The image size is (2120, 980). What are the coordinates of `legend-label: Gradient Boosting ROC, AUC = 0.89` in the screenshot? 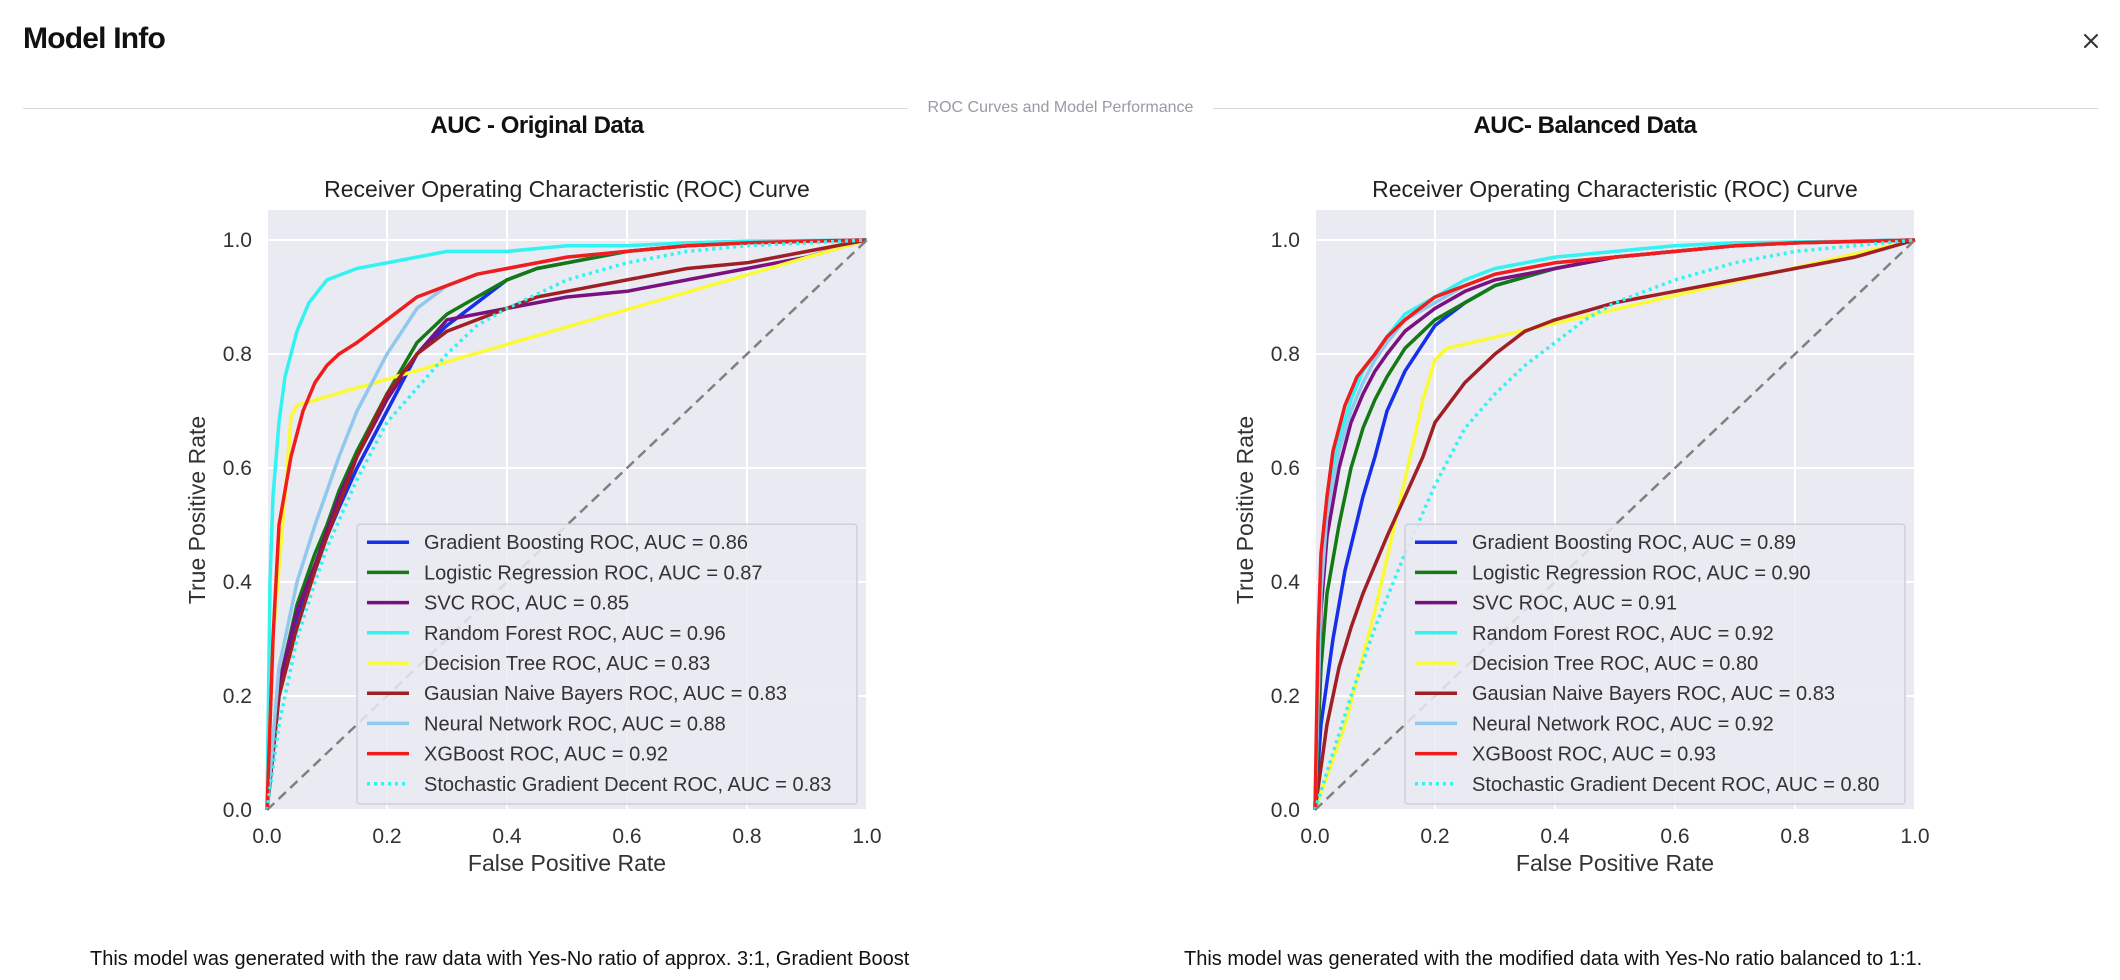 It's located at (1634, 543).